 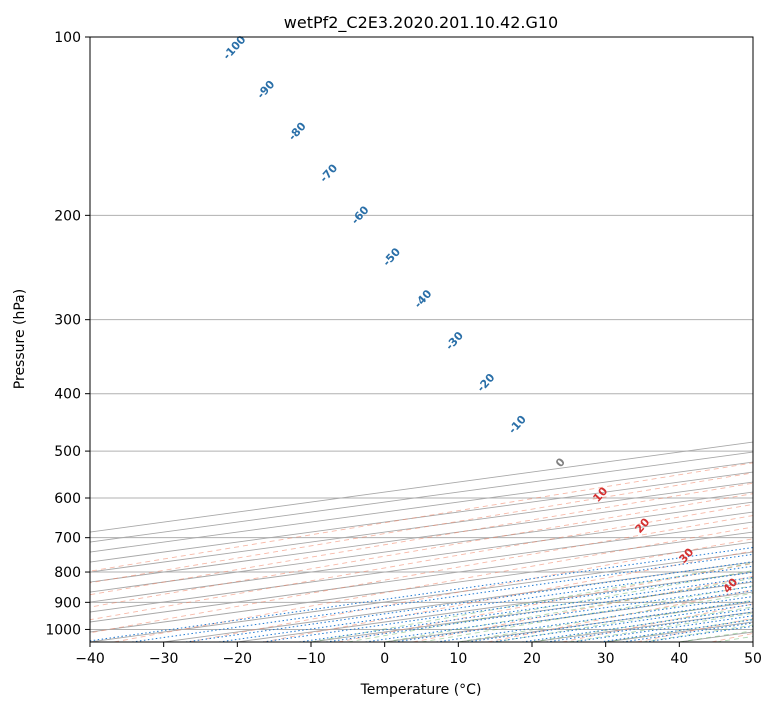 I want to click on y-tick-label: 1000, so click(x=63, y=630).